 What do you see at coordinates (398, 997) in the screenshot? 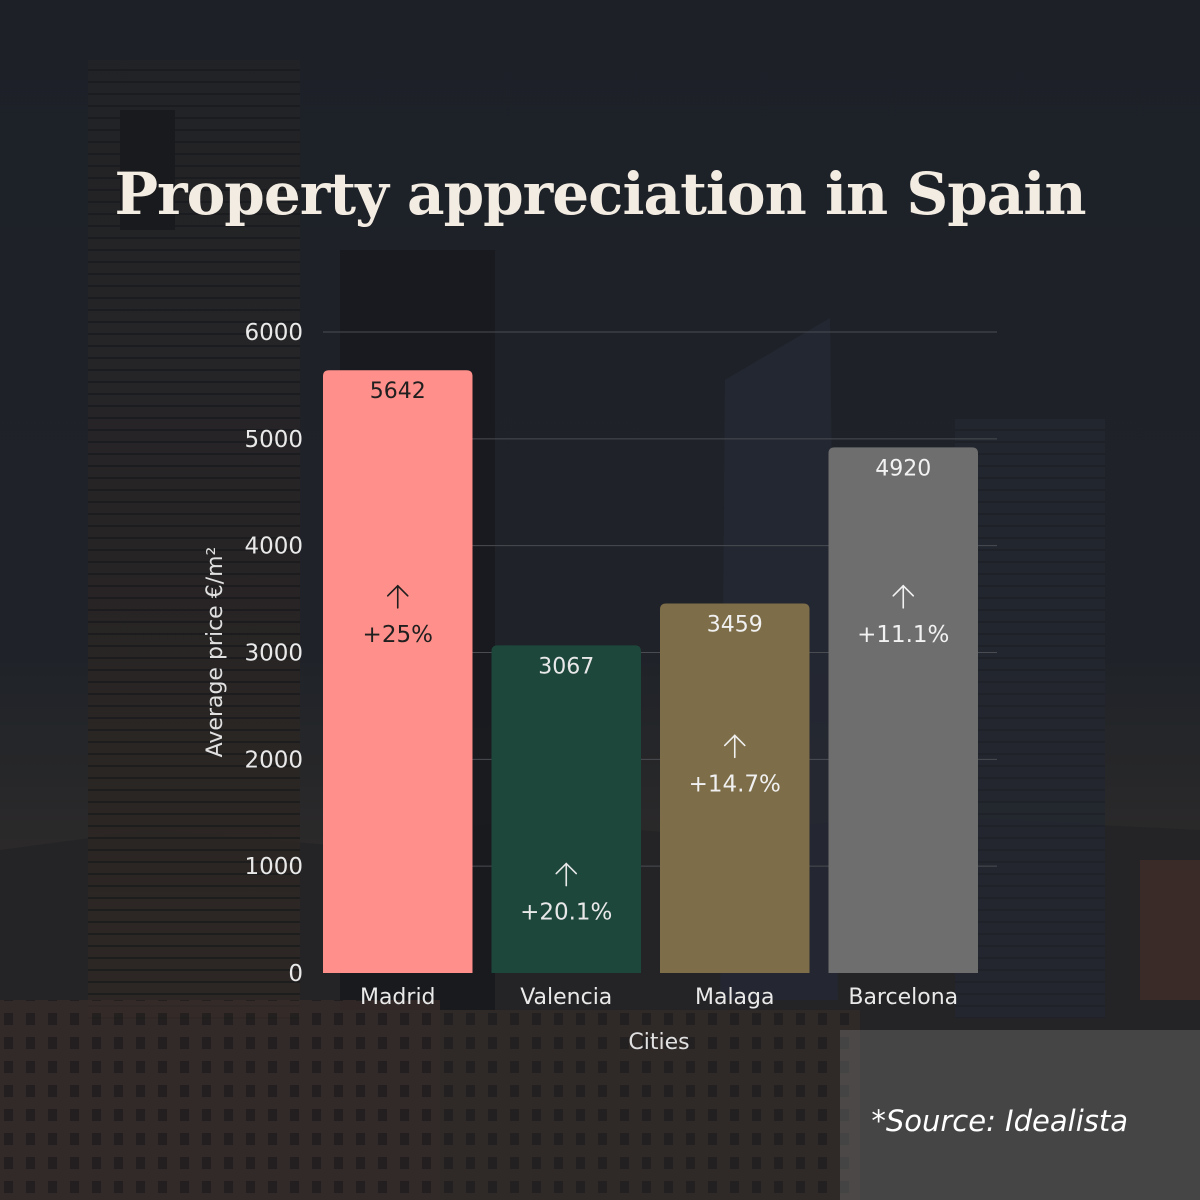
I see `x-category-label: Madrid` at bounding box center [398, 997].